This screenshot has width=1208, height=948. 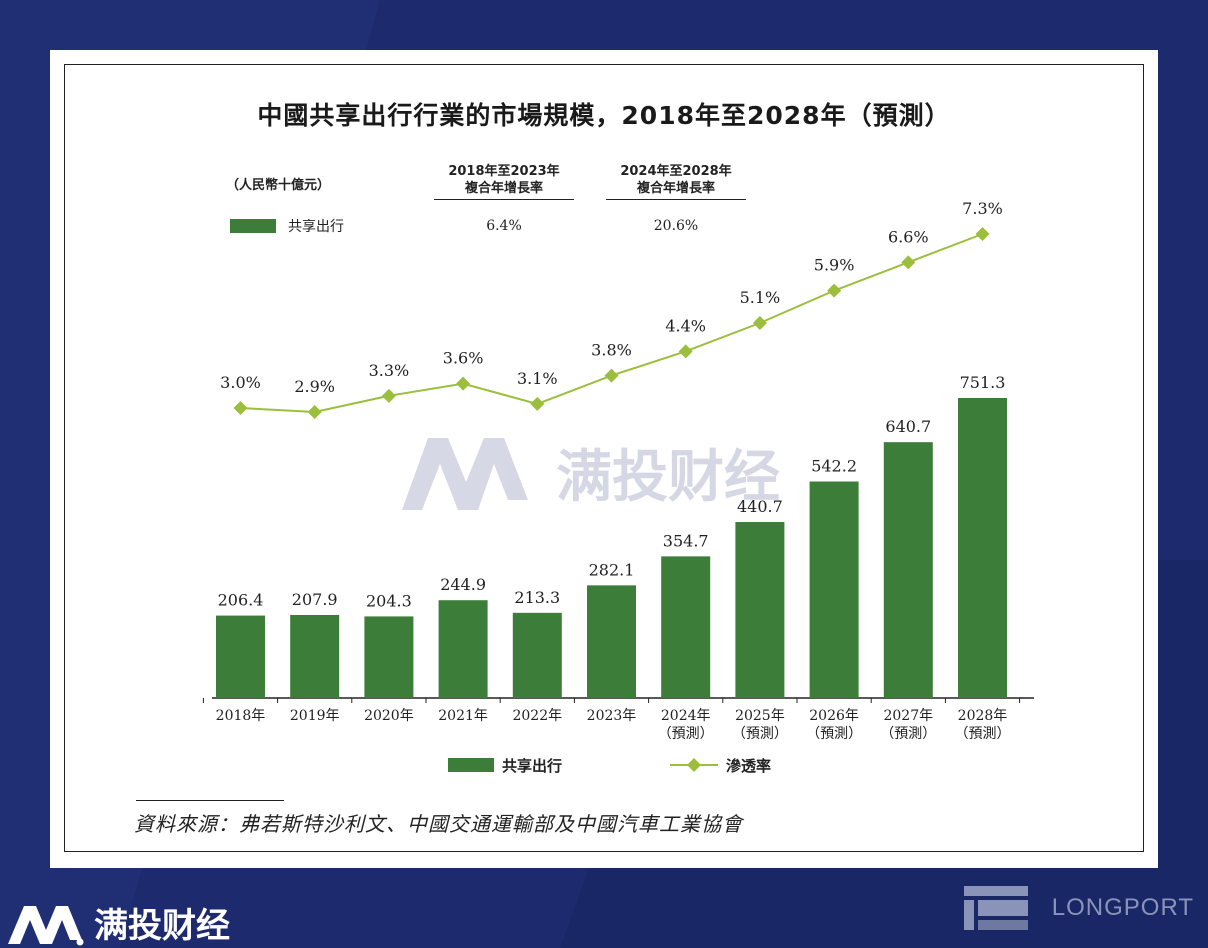 What do you see at coordinates (908, 426) in the screenshot?
I see `bar-value-label: 640.7` at bounding box center [908, 426].